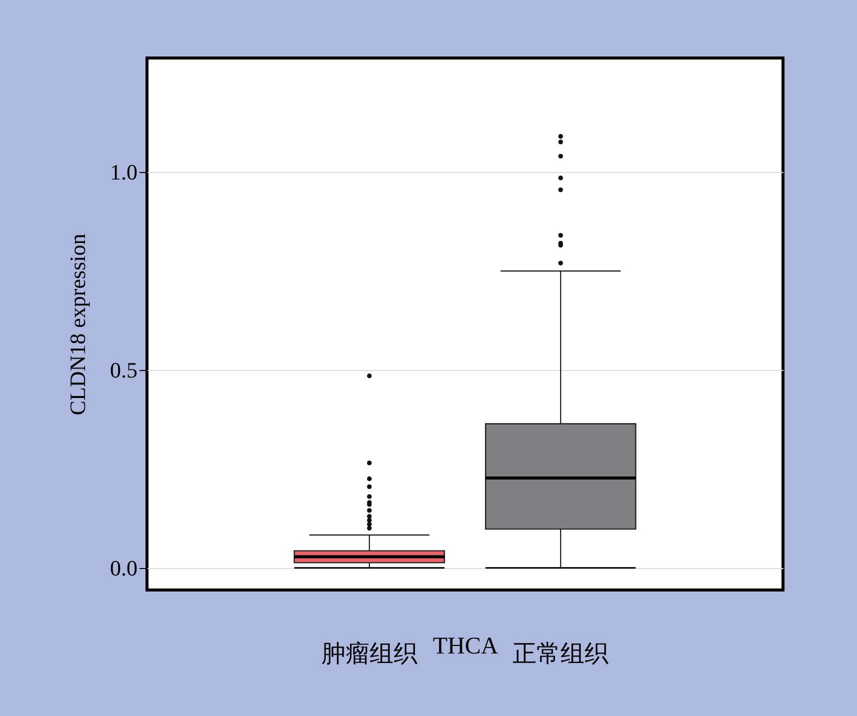  Describe the element at coordinates (124, 567) in the screenshot. I see `y-tick-label: 0.0` at that location.